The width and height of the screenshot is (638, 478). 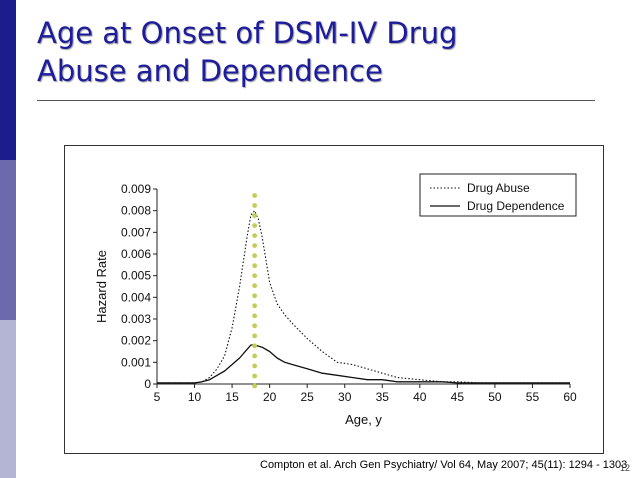 I want to click on sidebar-accent-middle, so click(x=8, y=240).